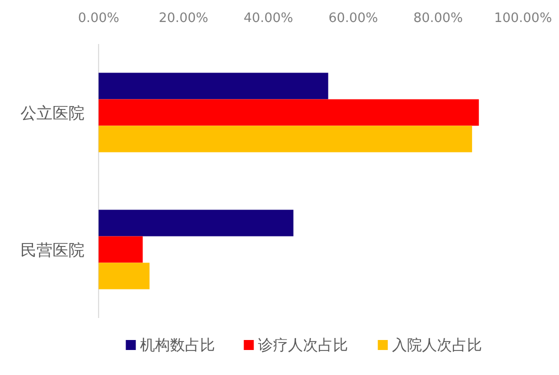  I want to click on x-tick-label: 60.00%, so click(353, 18).